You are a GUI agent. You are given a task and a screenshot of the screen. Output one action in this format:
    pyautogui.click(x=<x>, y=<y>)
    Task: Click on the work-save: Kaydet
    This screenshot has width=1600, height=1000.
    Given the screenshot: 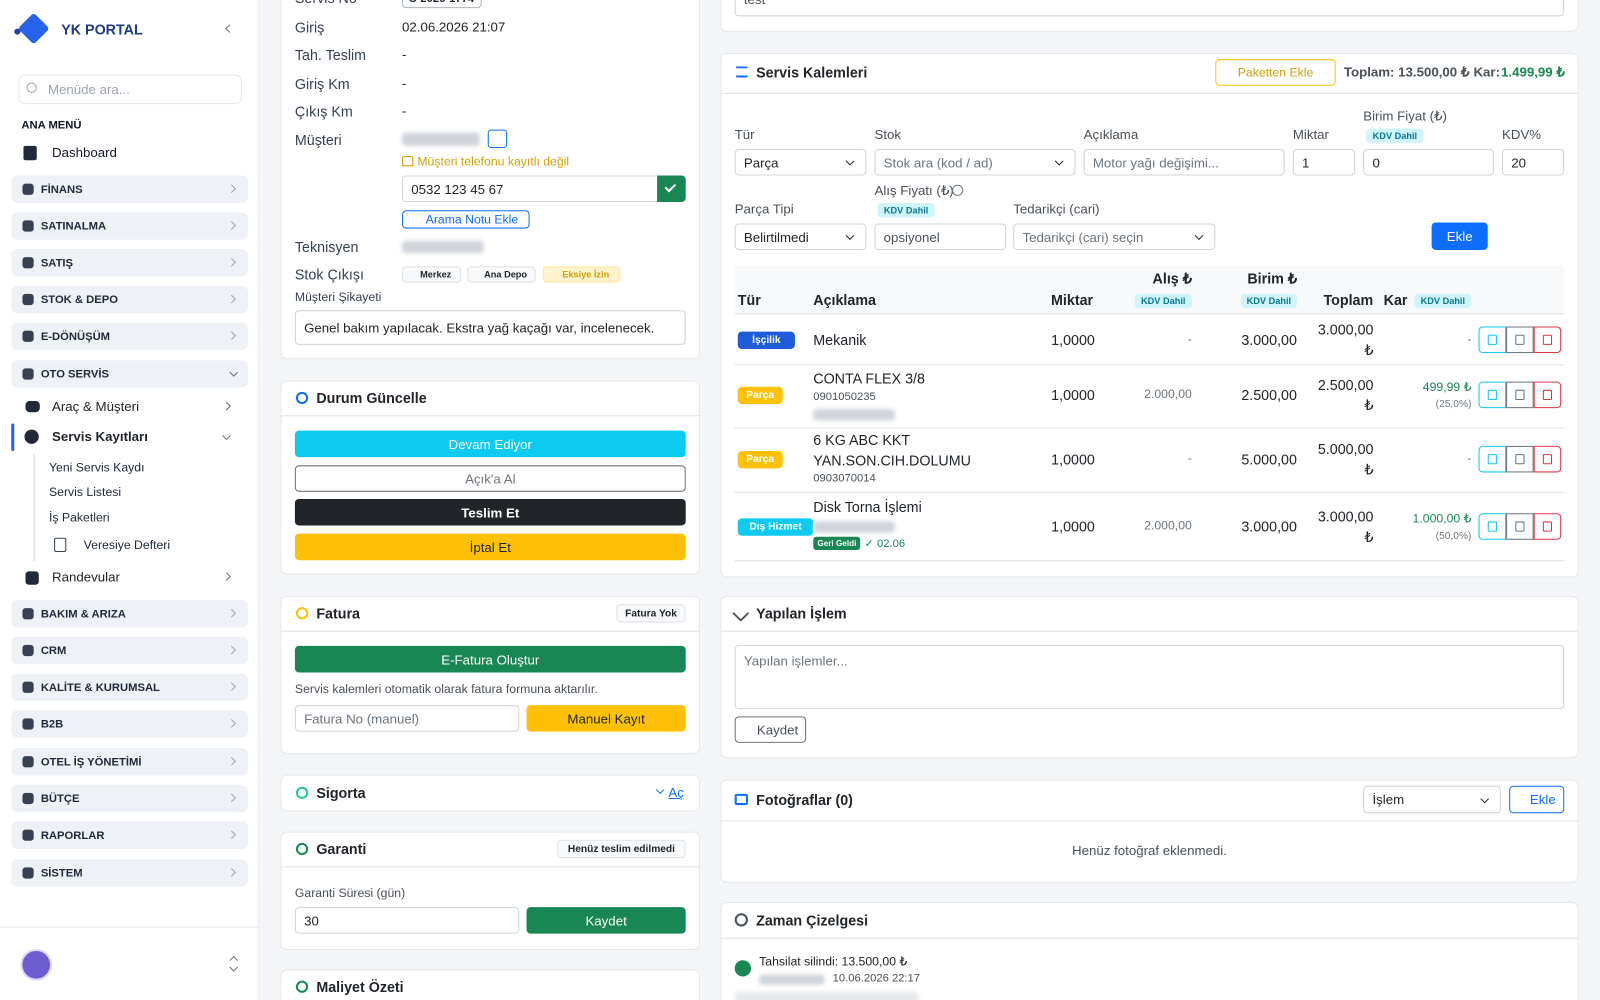 What is the action you would take?
    pyautogui.click(x=770, y=729)
    